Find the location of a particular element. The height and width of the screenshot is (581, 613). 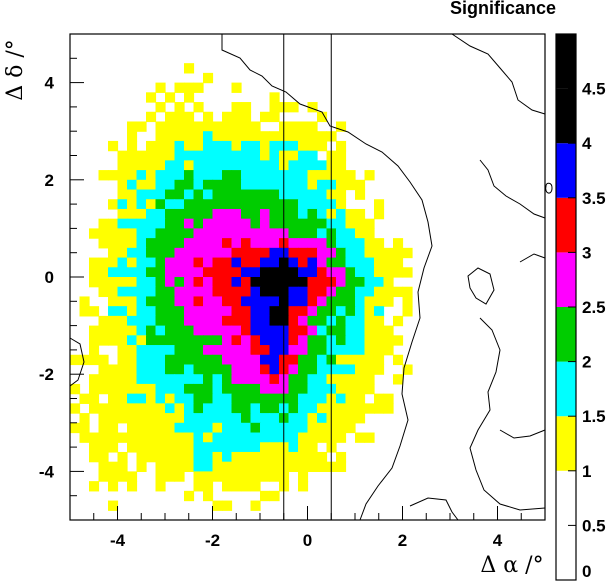

colorbar-segment is located at coordinates (566, 279).